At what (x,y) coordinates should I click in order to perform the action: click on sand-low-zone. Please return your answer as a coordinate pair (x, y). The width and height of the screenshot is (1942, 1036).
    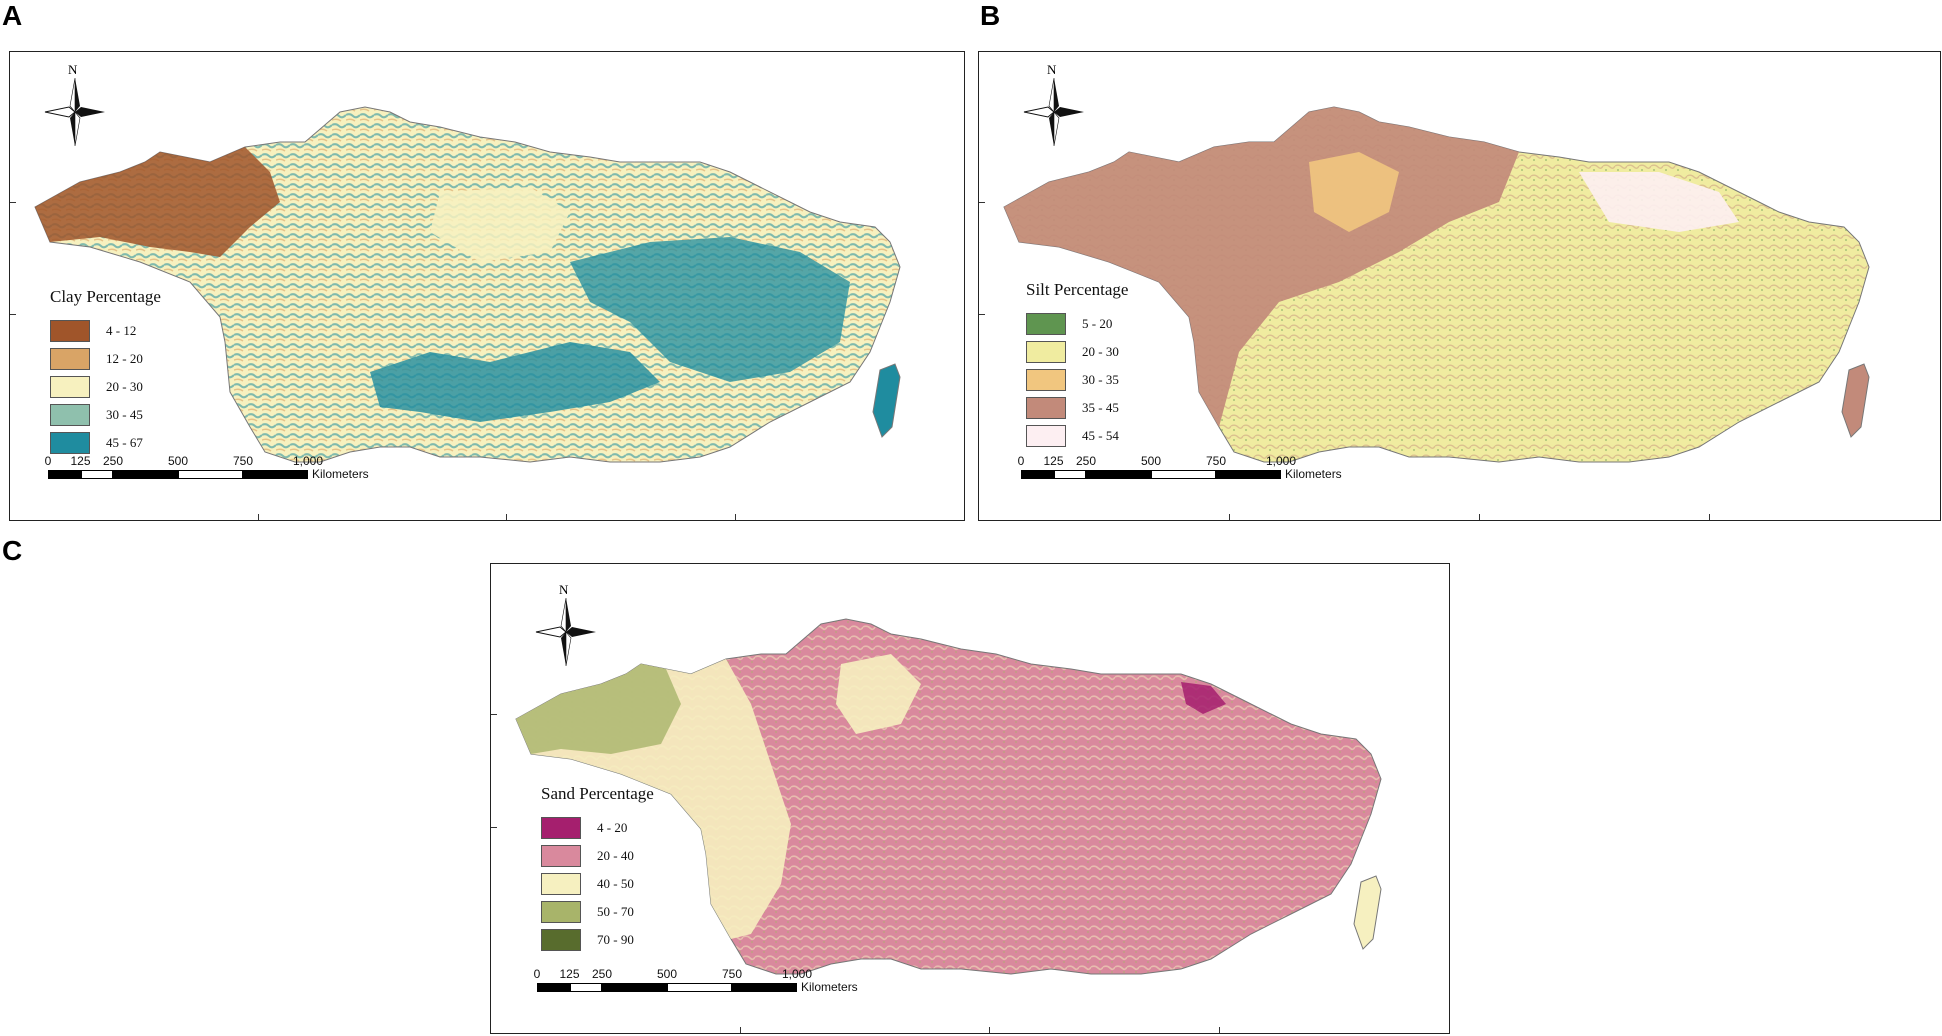
    Looking at the image, I should click on (1203, 698).